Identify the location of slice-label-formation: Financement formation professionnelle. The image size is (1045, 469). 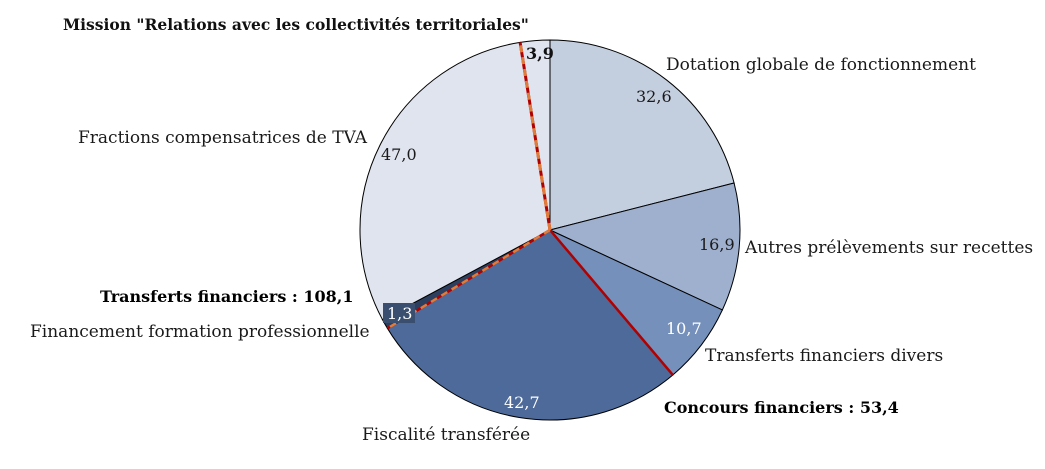
(200, 332).